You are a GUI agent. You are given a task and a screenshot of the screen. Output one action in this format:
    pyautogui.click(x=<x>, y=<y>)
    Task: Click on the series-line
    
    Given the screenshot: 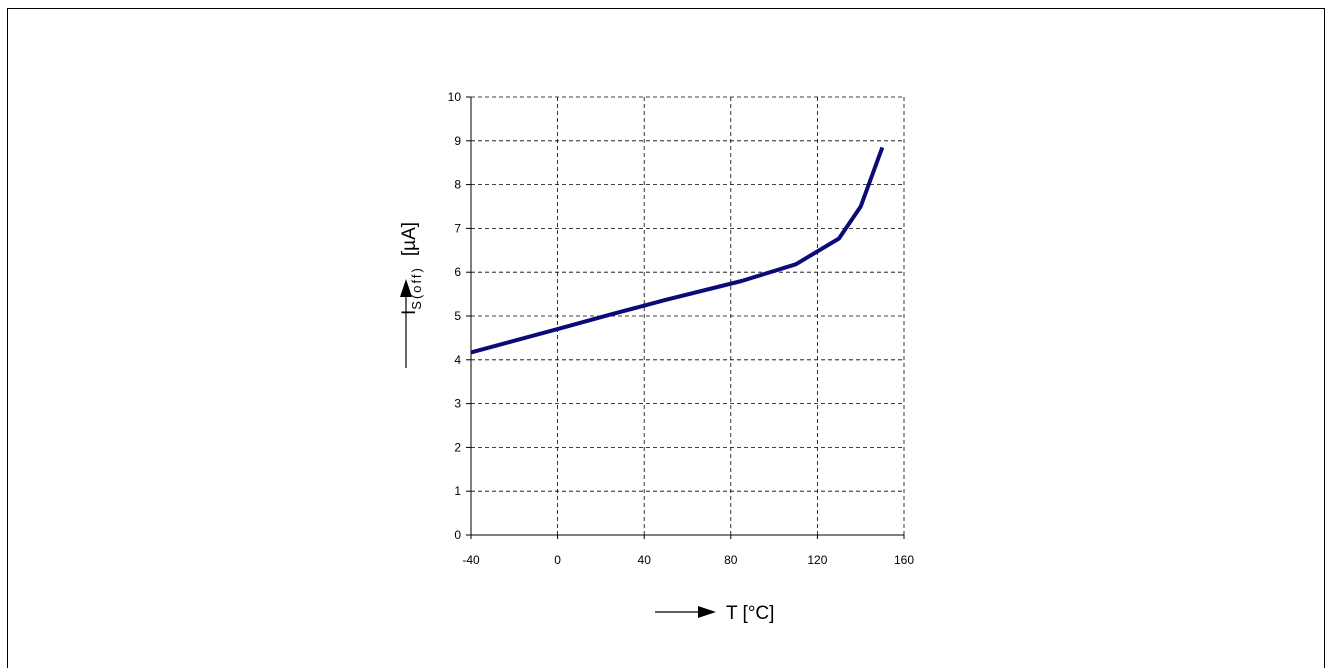 What is the action you would take?
    pyautogui.click(x=677, y=250)
    